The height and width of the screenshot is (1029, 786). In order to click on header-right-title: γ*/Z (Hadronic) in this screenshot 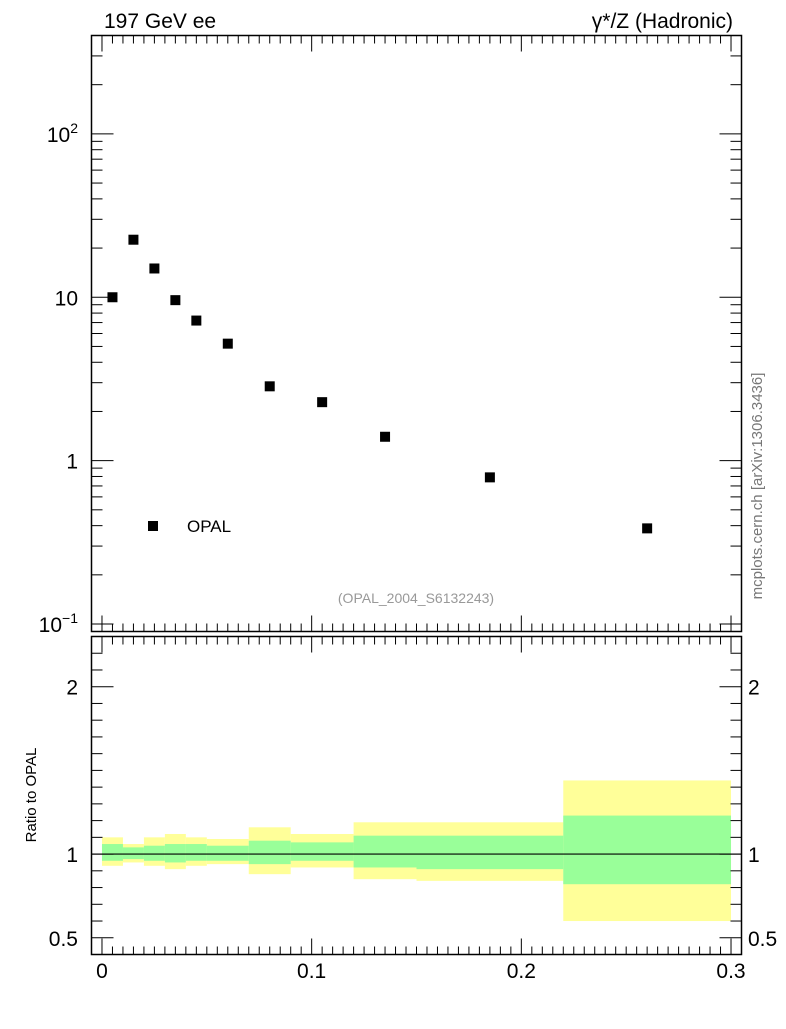, I will do `click(662, 21)`.